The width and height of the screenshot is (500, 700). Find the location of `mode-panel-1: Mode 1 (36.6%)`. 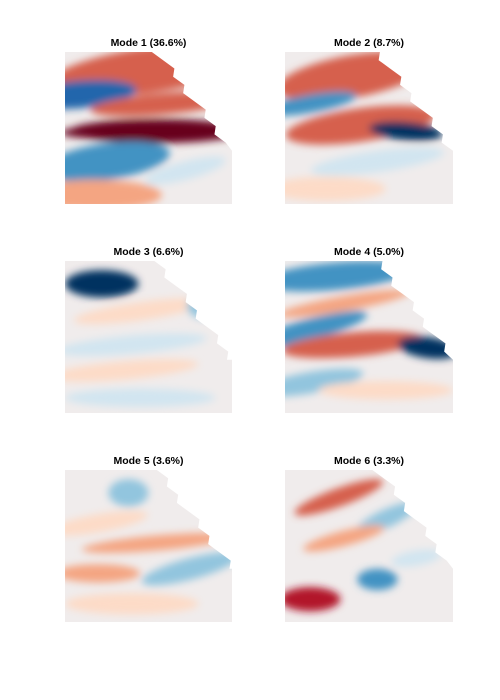

mode-panel-1: Mode 1 (36.6%) is located at coordinates (148, 120).